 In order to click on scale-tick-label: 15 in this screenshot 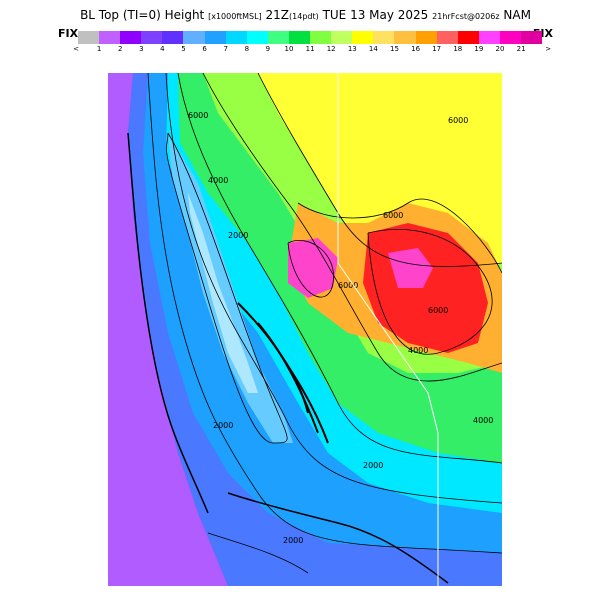, I will do `click(394, 49)`.